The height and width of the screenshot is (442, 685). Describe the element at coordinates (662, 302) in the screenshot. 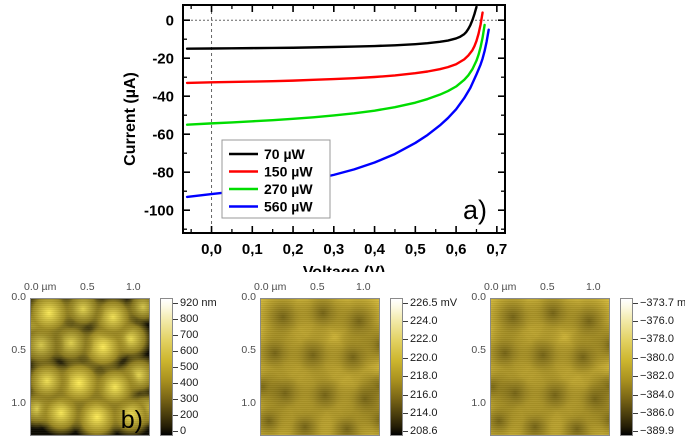

I see `colorbar-label-0: −373.7 mV` at that location.